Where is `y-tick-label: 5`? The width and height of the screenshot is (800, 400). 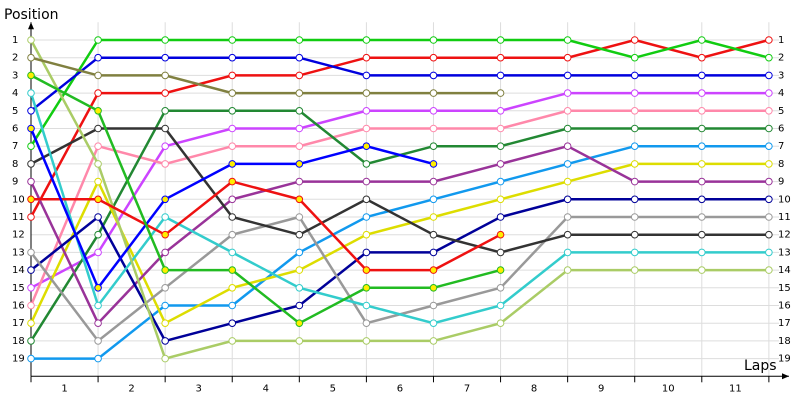 y-tick-label: 5 is located at coordinates (15, 111).